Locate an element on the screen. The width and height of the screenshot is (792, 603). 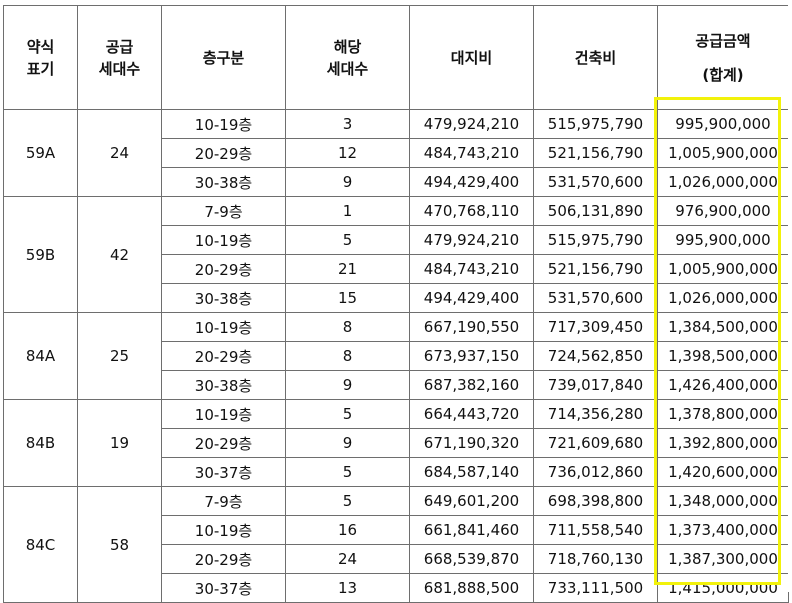
total-supply-cell: 1,378,800,000 is located at coordinates (723, 414).